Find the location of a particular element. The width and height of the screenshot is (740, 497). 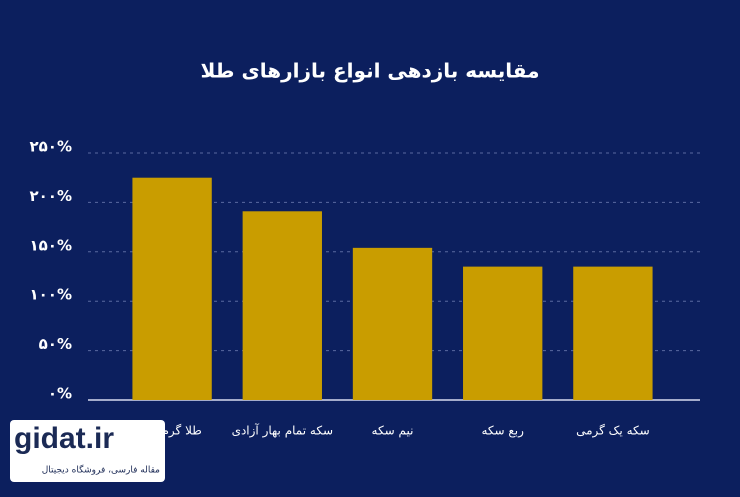

watermark-logo: gidat.ir is located at coordinates (64, 438).